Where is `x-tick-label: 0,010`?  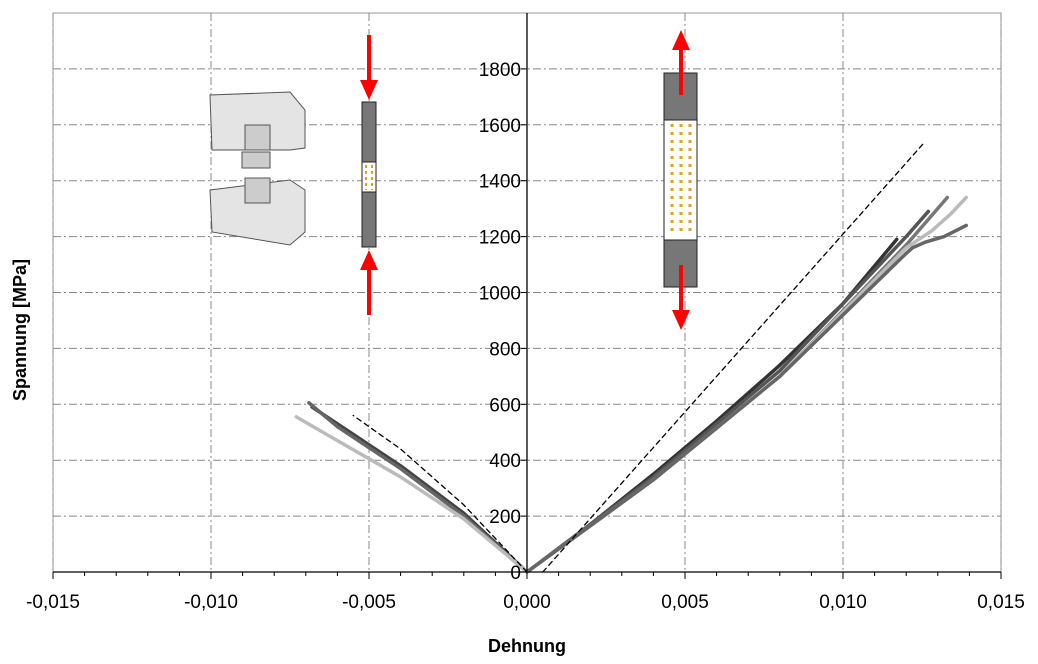
x-tick-label: 0,010 is located at coordinates (843, 602).